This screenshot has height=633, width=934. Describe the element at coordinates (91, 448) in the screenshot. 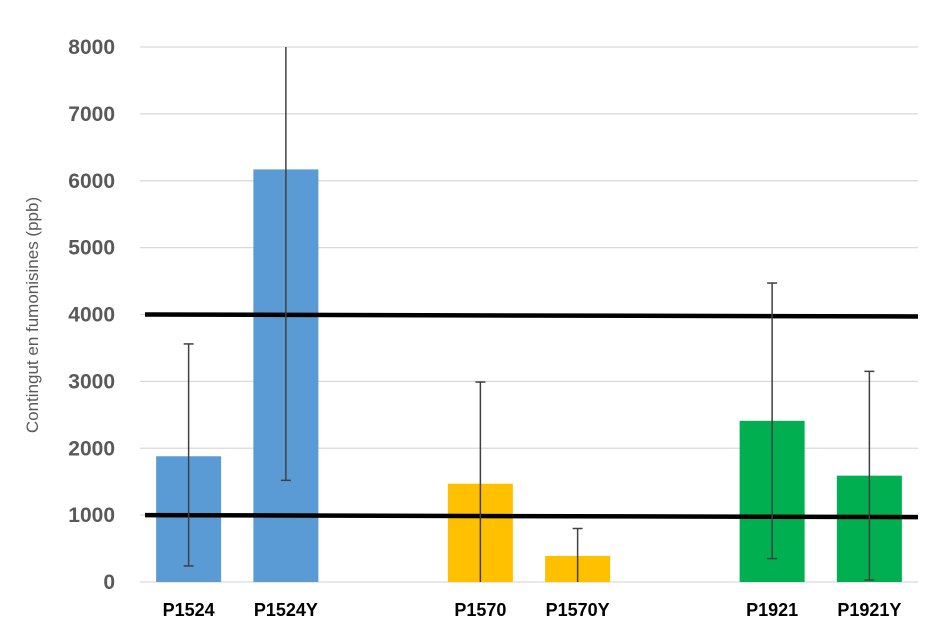

I see `y-tick-label: 2000` at that location.